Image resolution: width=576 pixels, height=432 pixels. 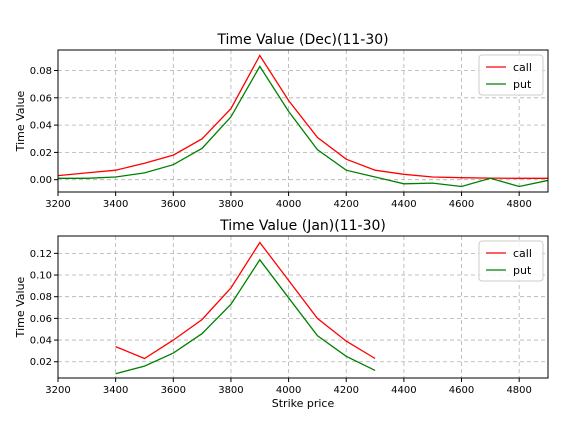 I want to click on chart-title: Time Value (Jan)(11-30), so click(x=302, y=226).